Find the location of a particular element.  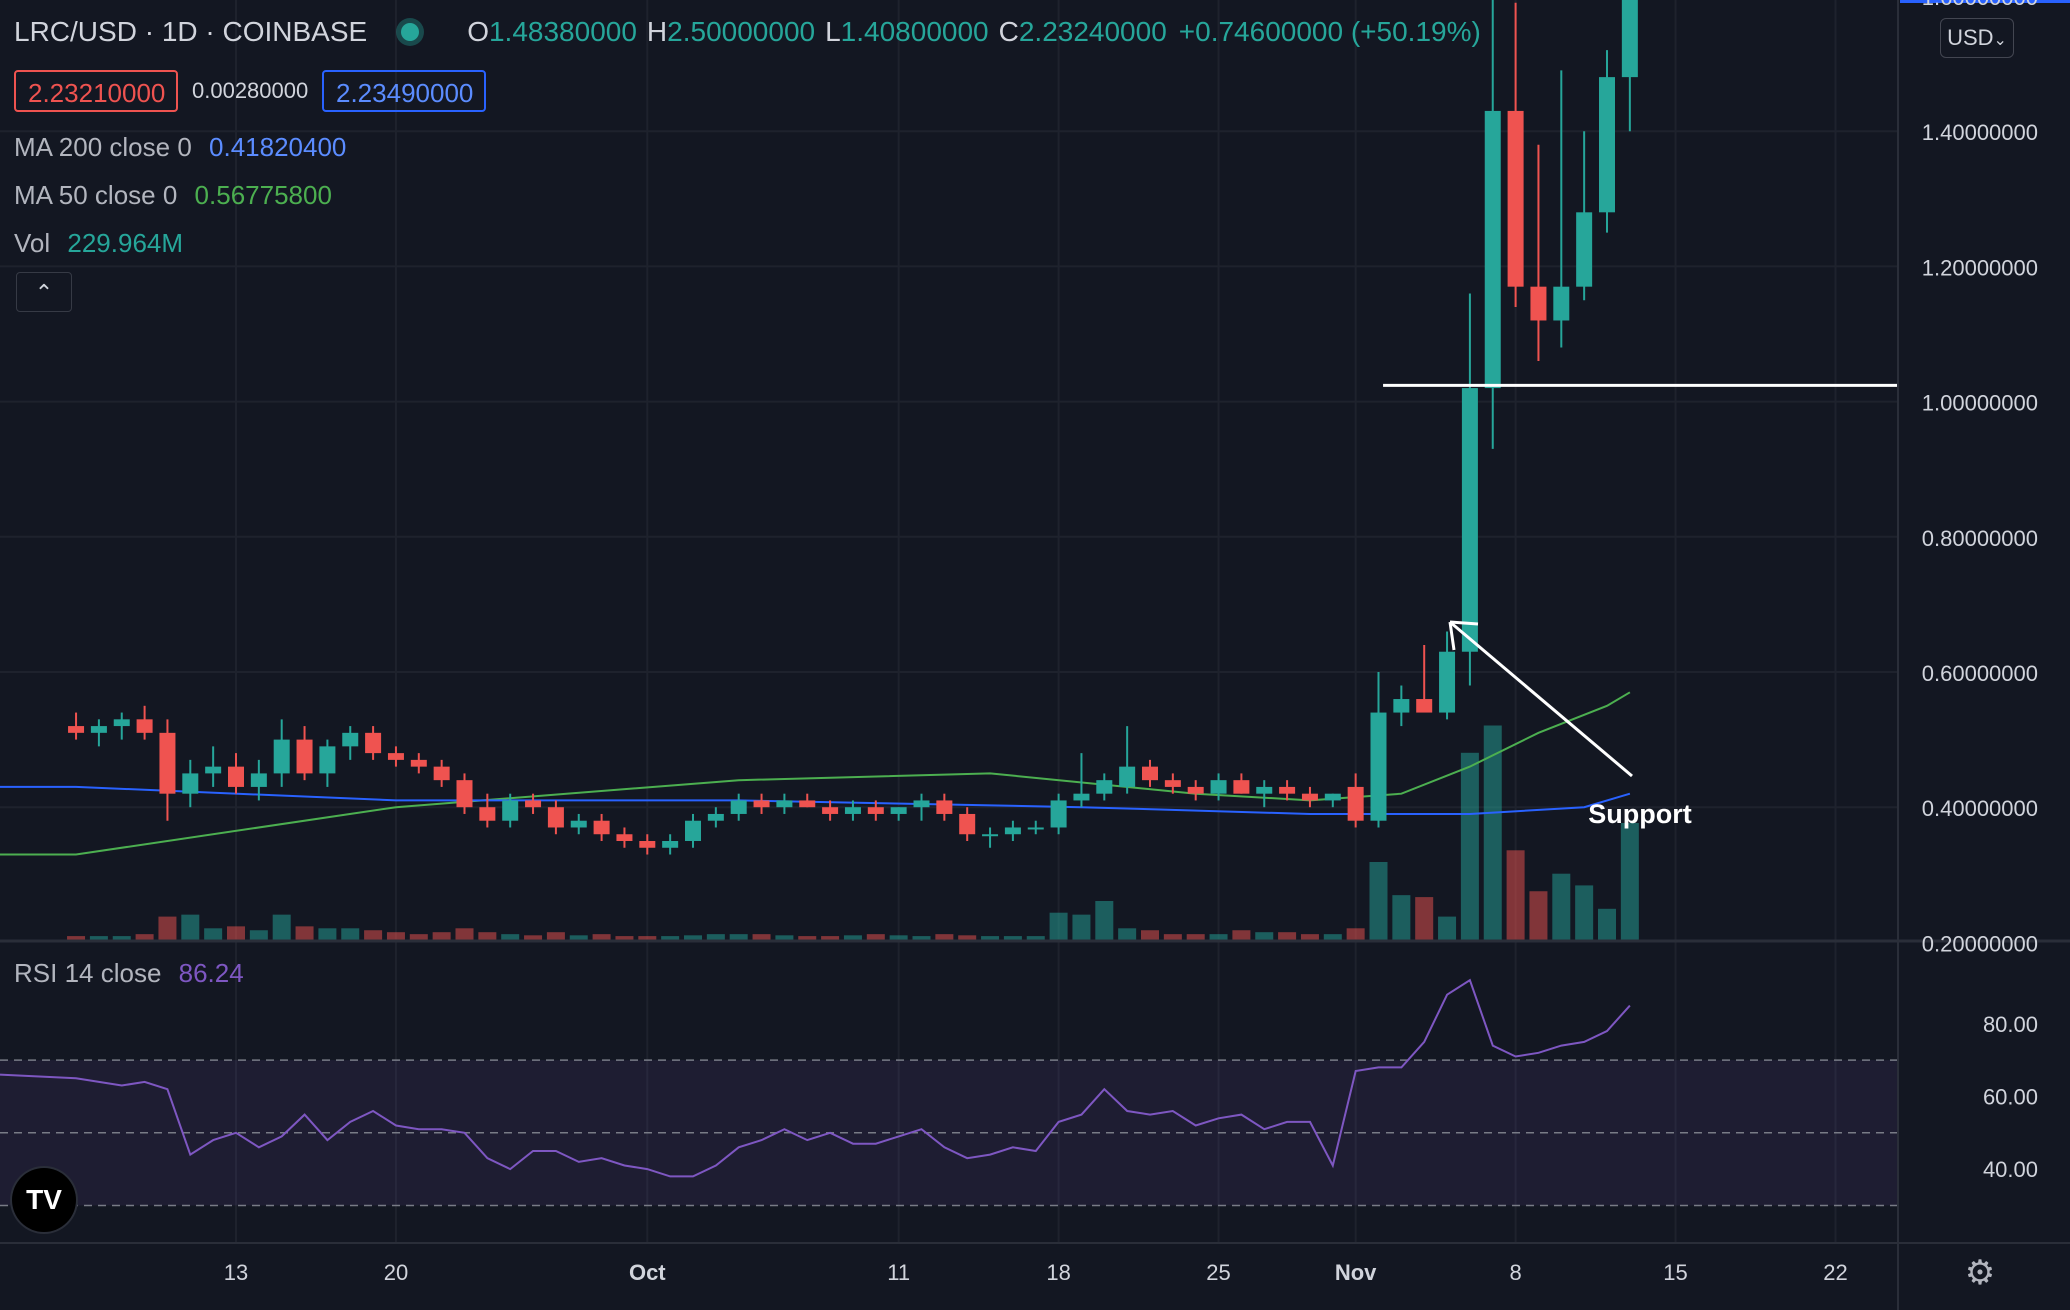

collapse-legend-button: ⌃ is located at coordinates (44, 292).